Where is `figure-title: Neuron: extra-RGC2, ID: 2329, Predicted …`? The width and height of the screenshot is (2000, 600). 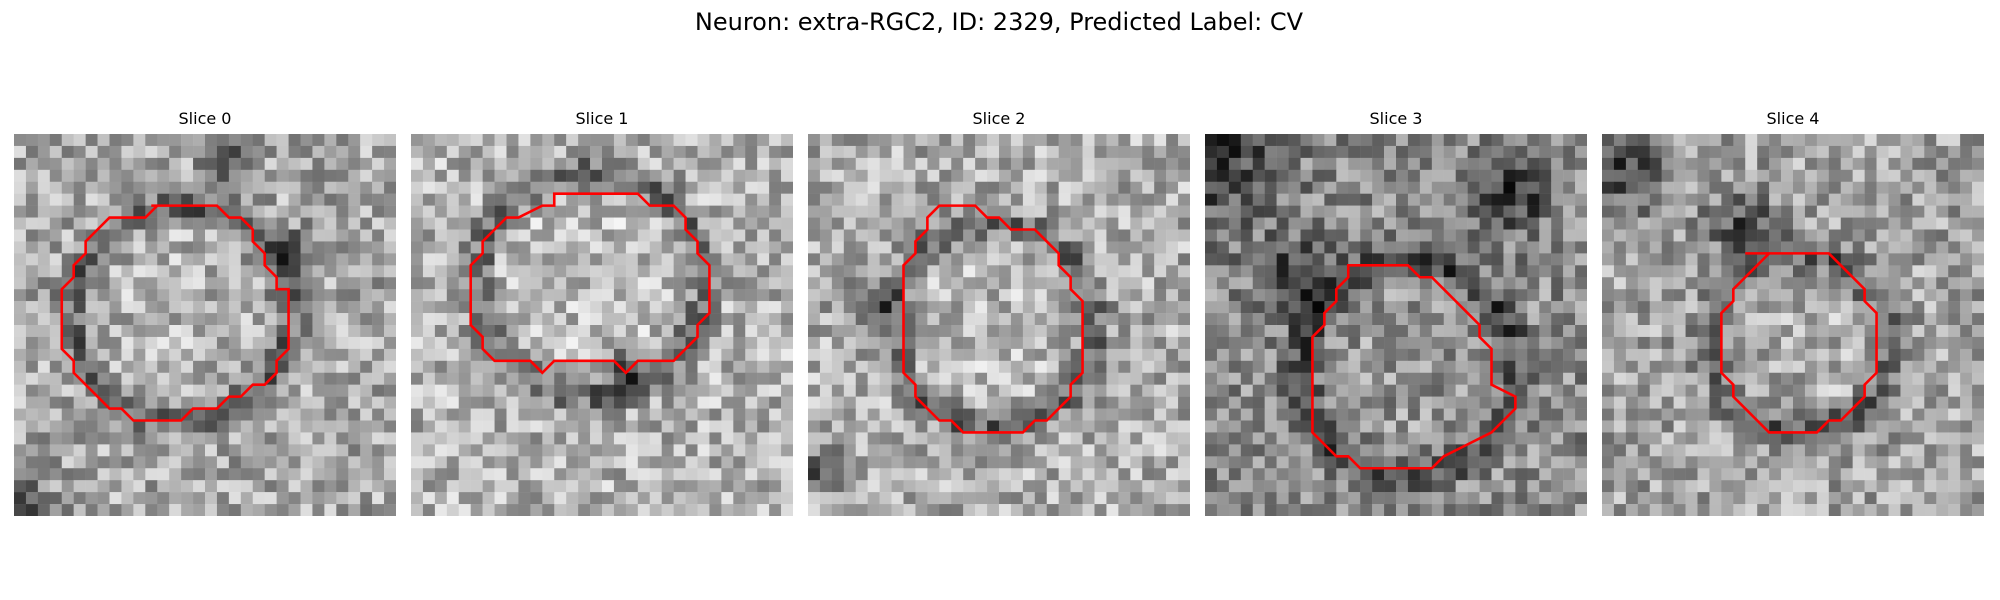 figure-title: Neuron: extra-RGC2, ID: 2329, Predicted … is located at coordinates (999, 22).